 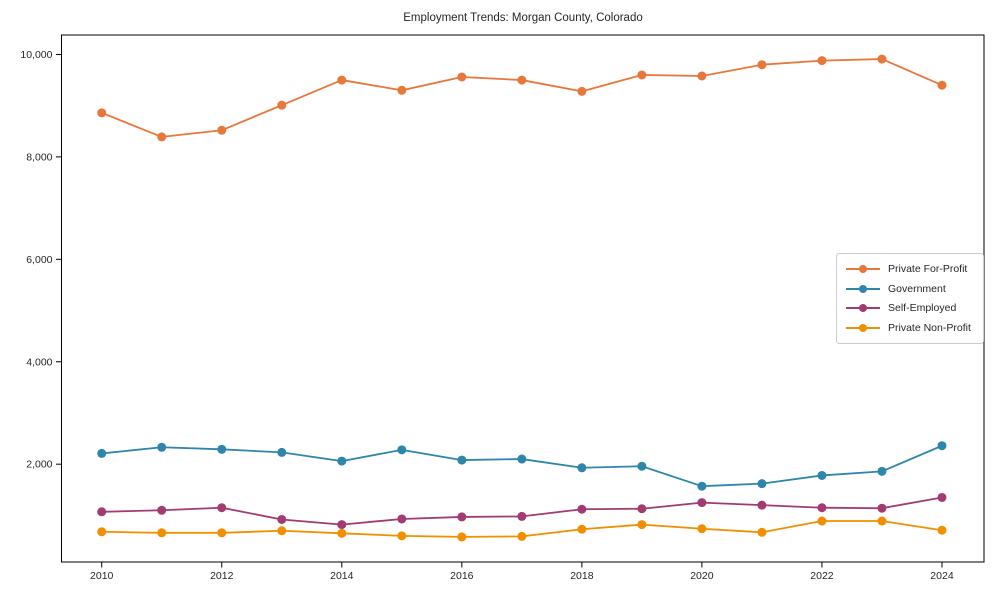 I want to click on y-axis-tick-label: 4,000, so click(x=39, y=362).